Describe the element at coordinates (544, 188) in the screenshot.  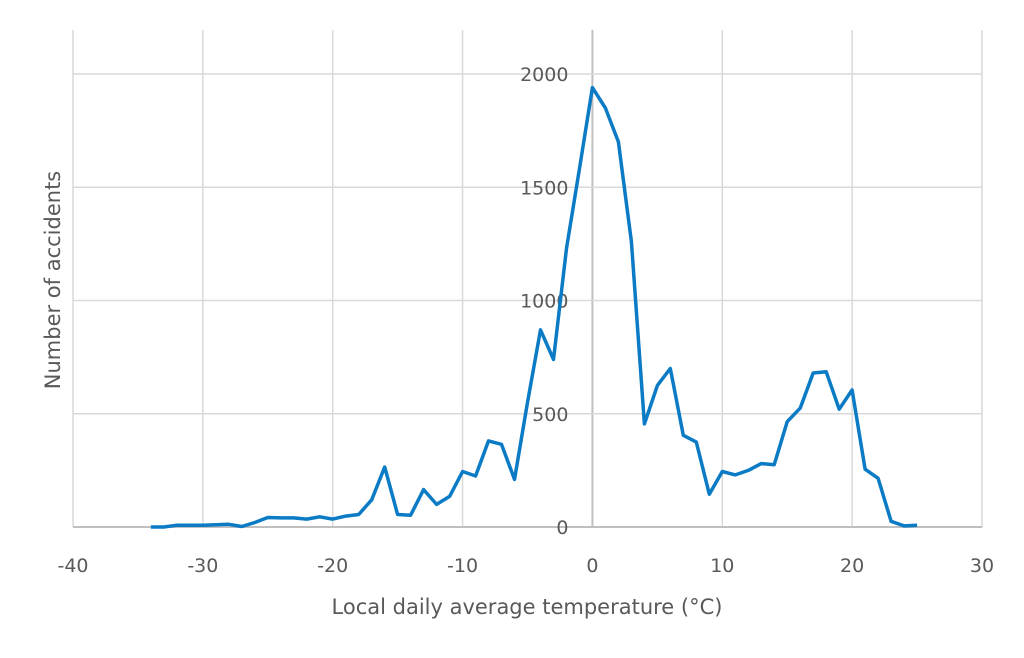
I see `y-tick-label: 1500` at that location.